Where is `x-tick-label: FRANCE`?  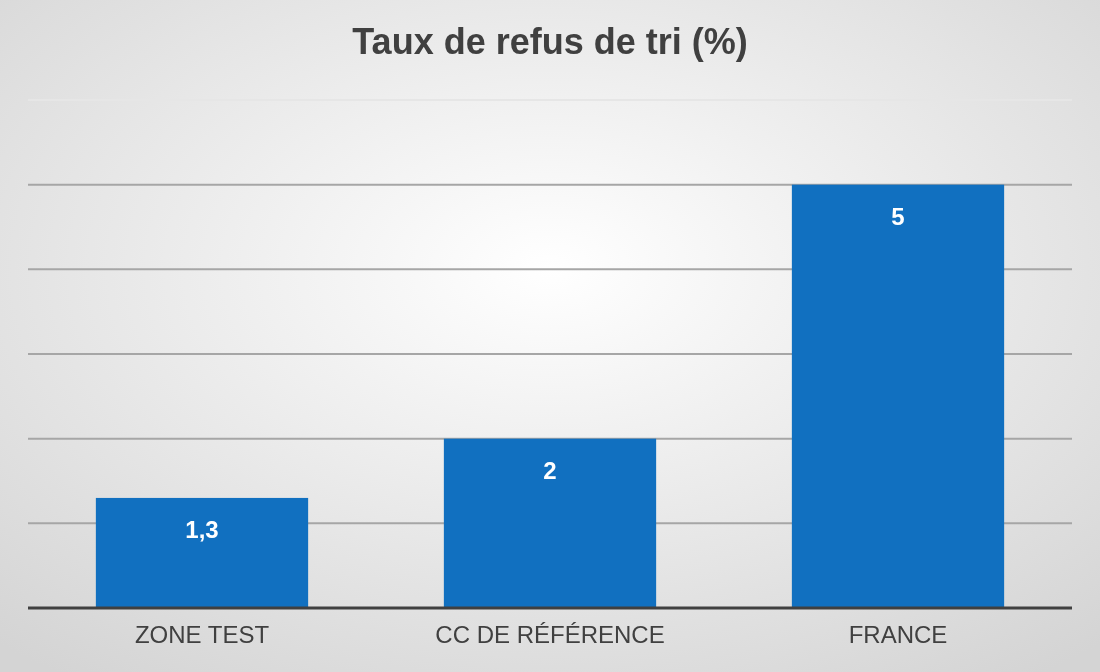
x-tick-label: FRANCE is located at coordinates (898, 635).